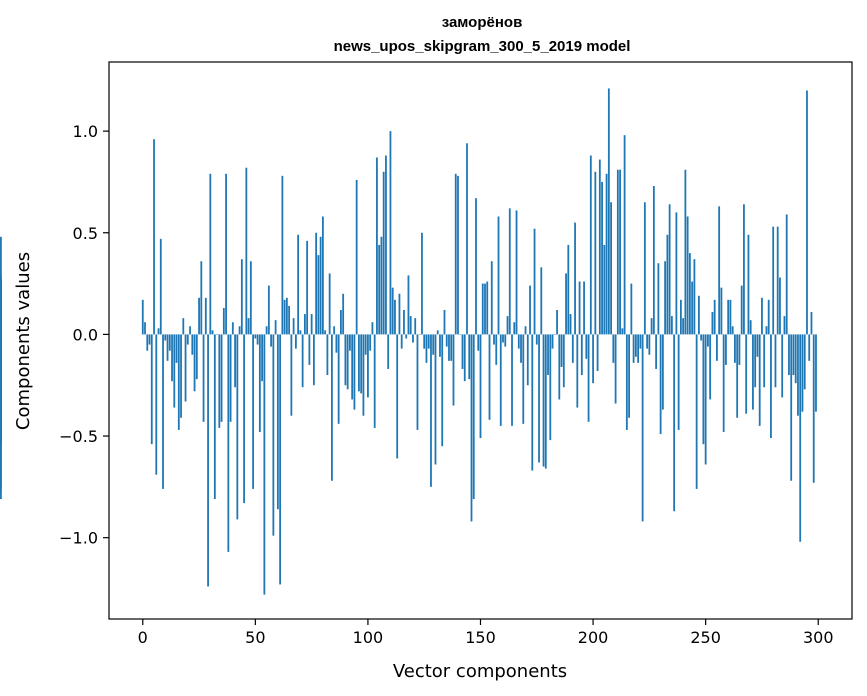 The image size is (867, 696). Describe the element at coordinates (486, 633) in the screenshot. I see `x-axis-ticks: 0 50 100 150 200 250 300` at that location.